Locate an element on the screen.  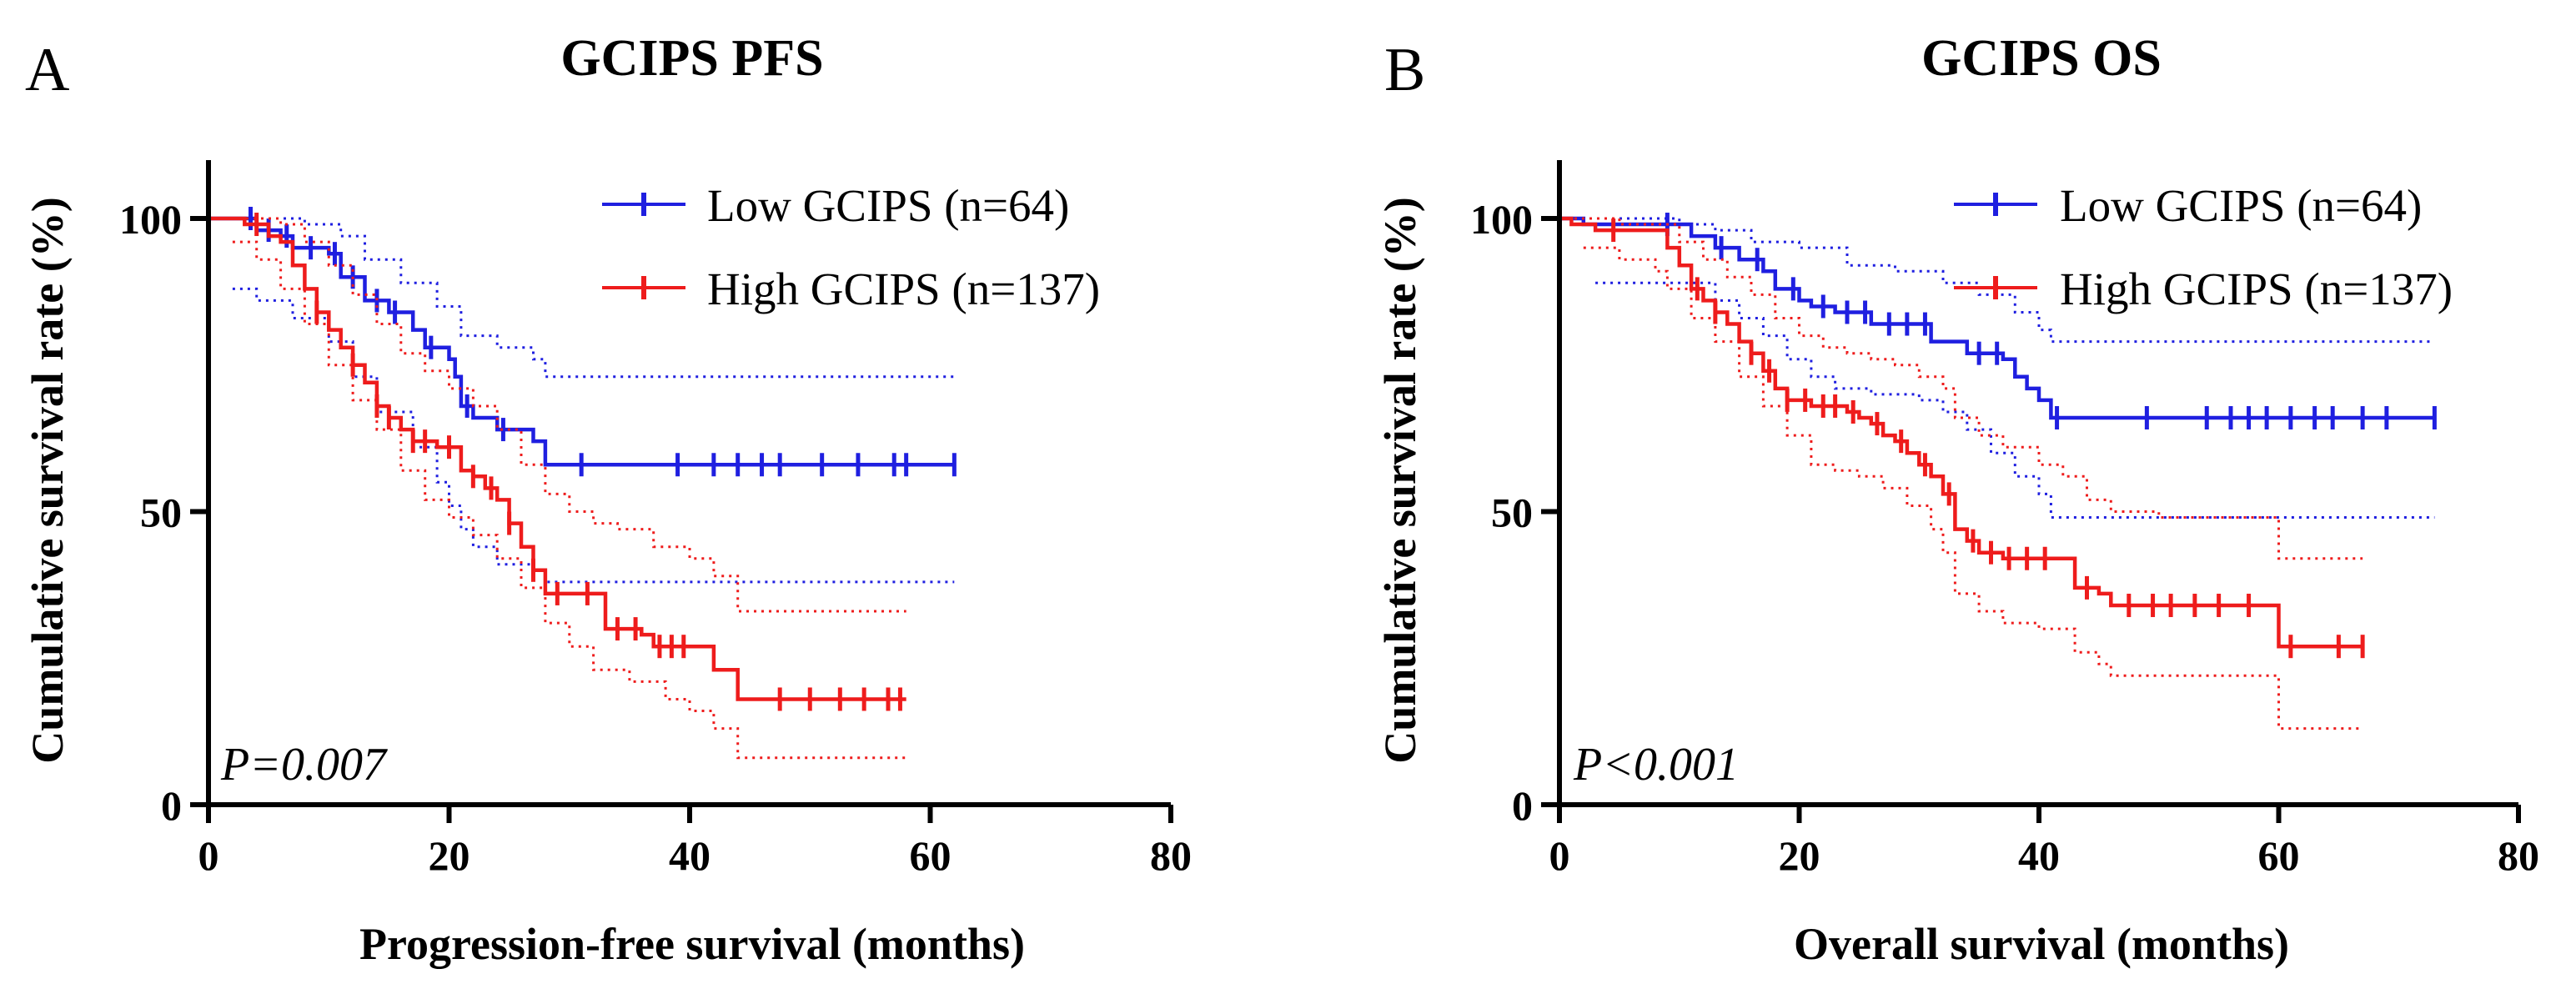
x-tick-label-os-80: 80 is located at coordinates (2518, 855).